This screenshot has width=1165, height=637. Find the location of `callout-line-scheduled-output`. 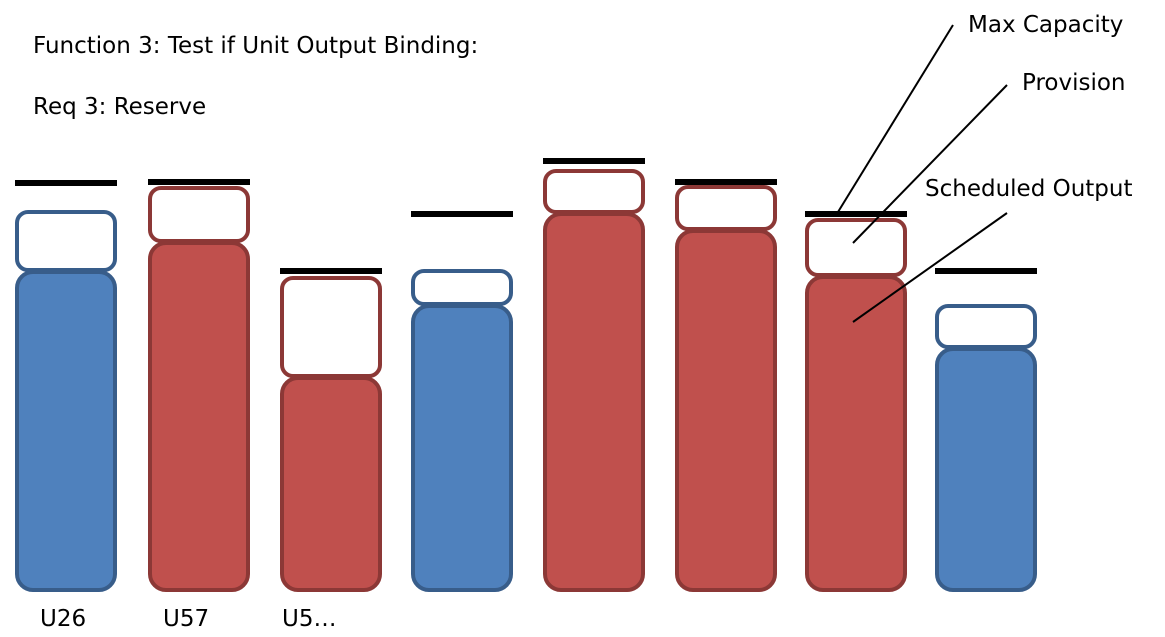

callout-line-scheduled-output is located at coordinates (930, 267).